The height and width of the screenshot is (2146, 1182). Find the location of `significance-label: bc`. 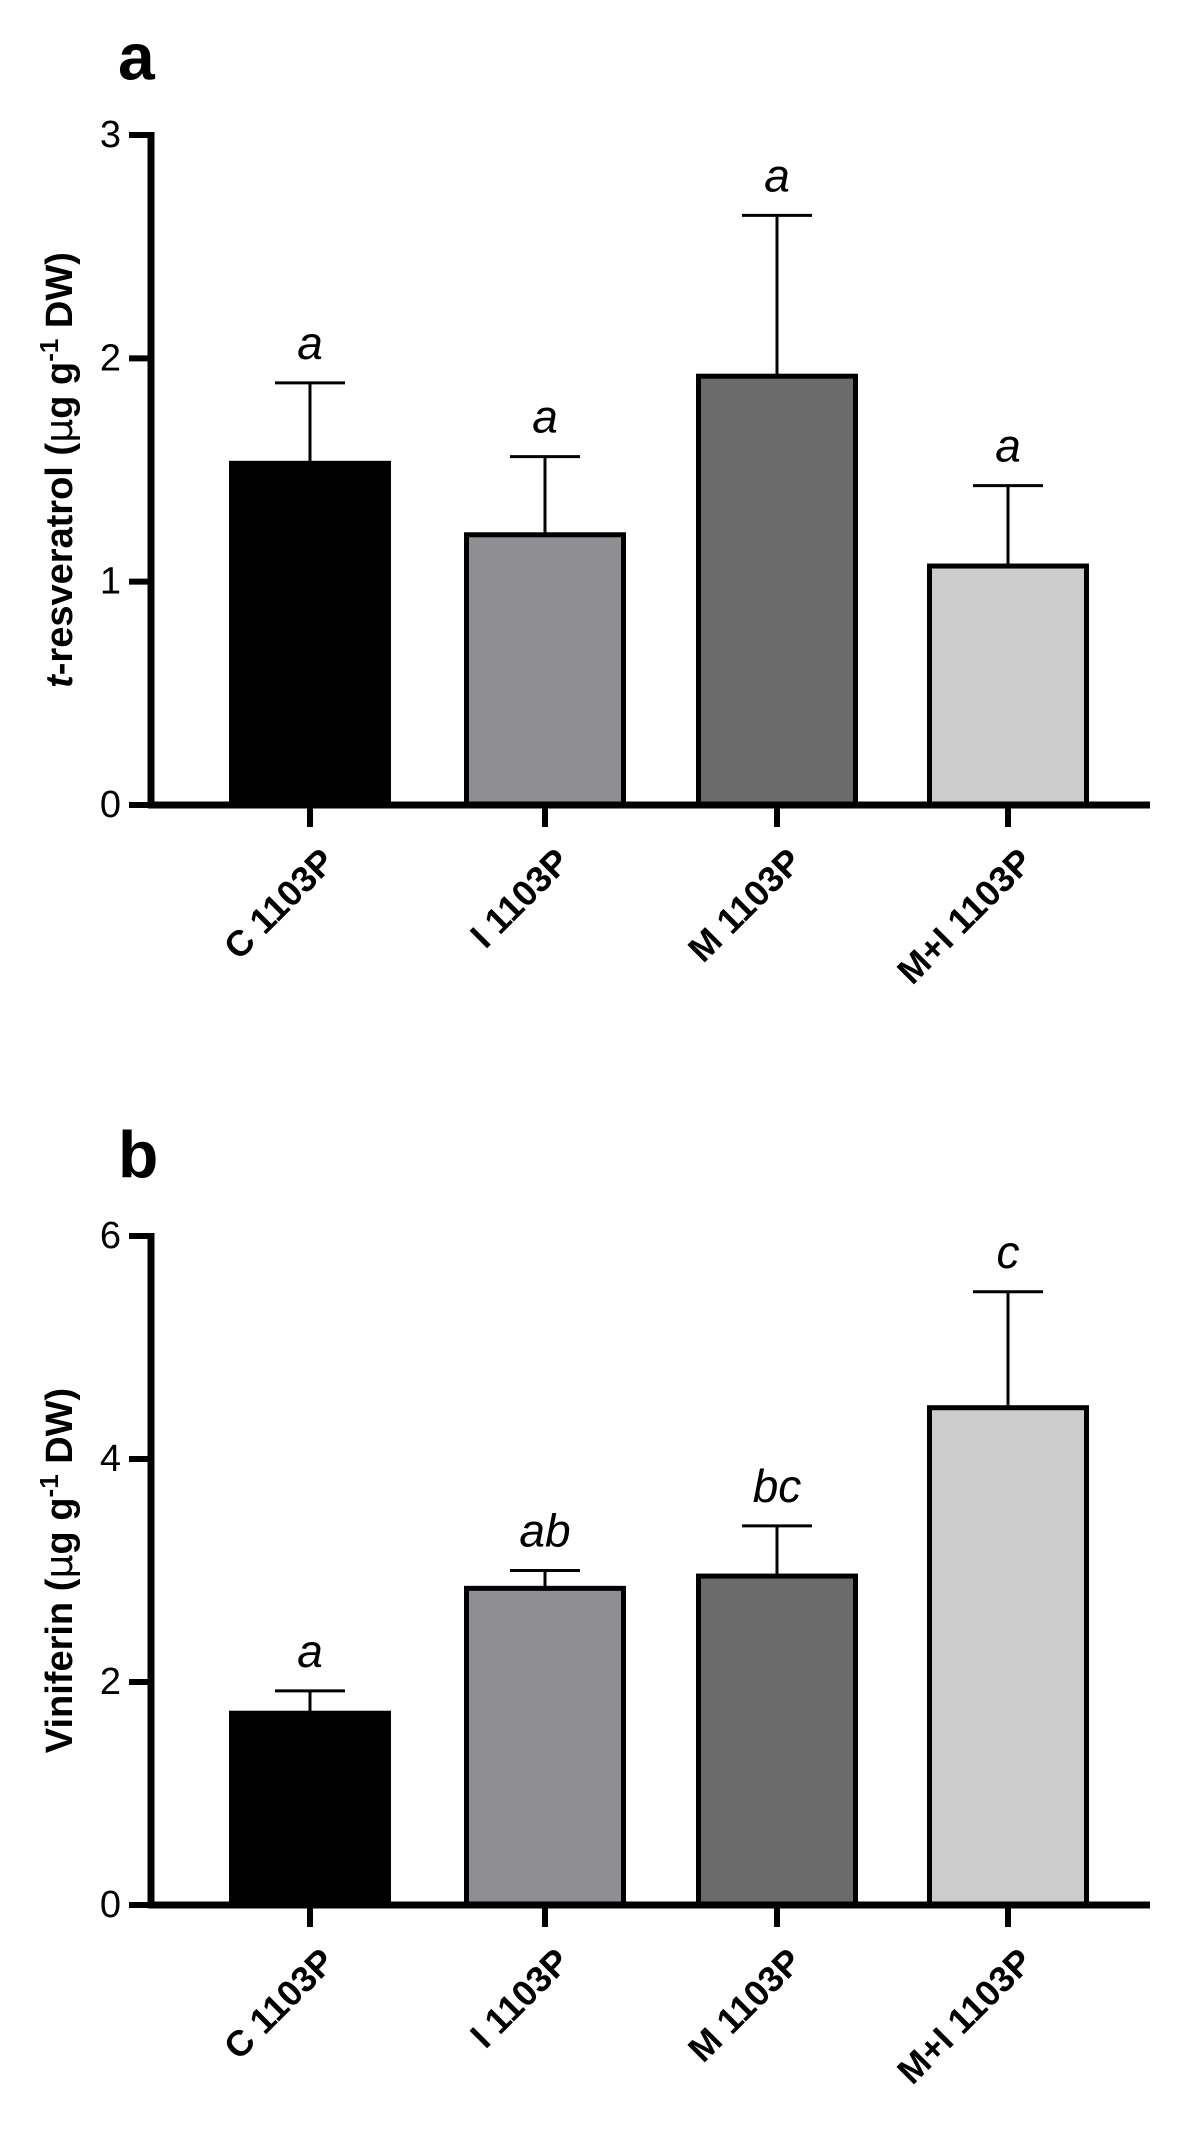

significance-label: bc is located at coordinates (777, 1486).